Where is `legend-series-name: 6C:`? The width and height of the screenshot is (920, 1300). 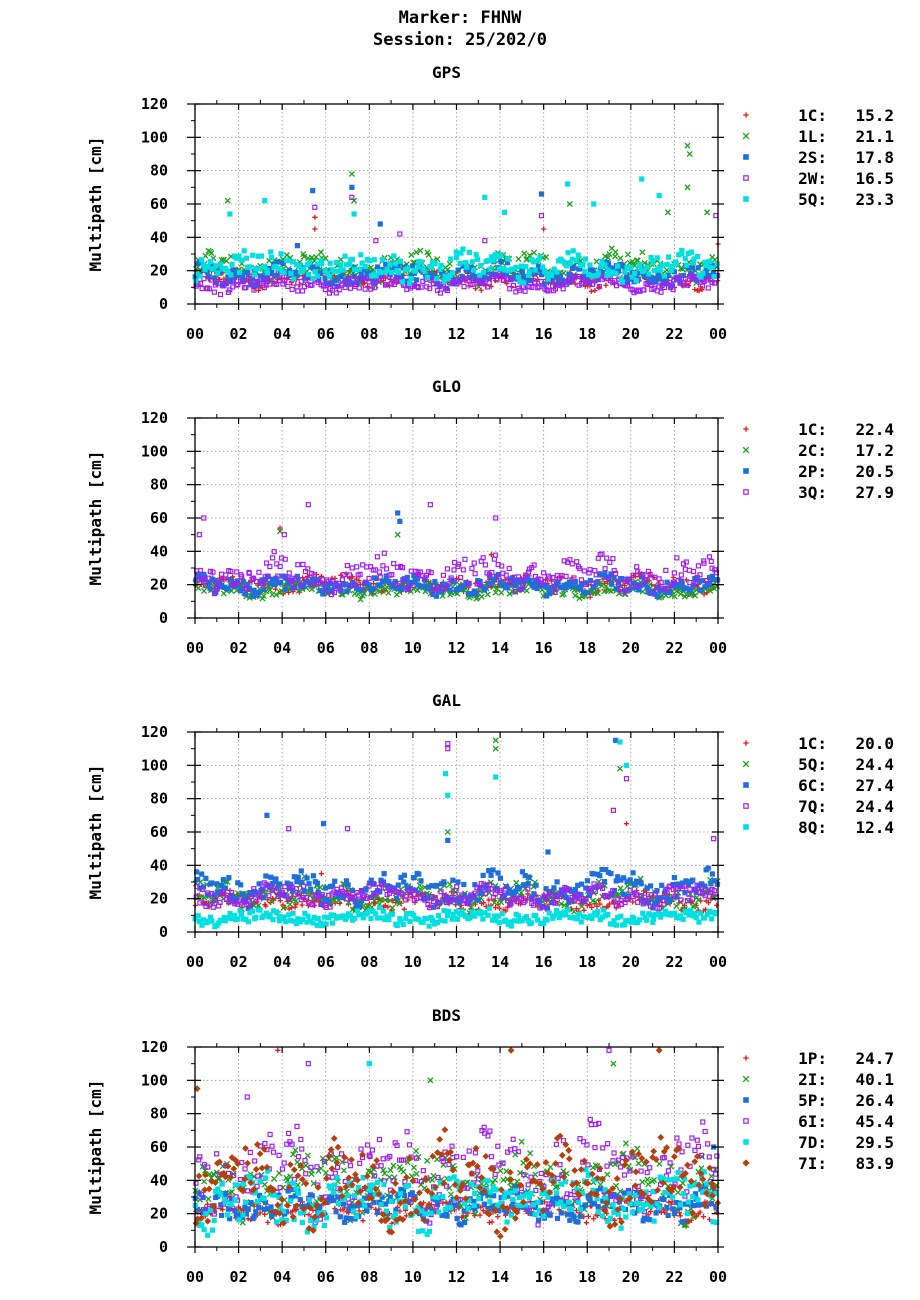 legend-series-name: 6C: is located at coordinates (812, 785).